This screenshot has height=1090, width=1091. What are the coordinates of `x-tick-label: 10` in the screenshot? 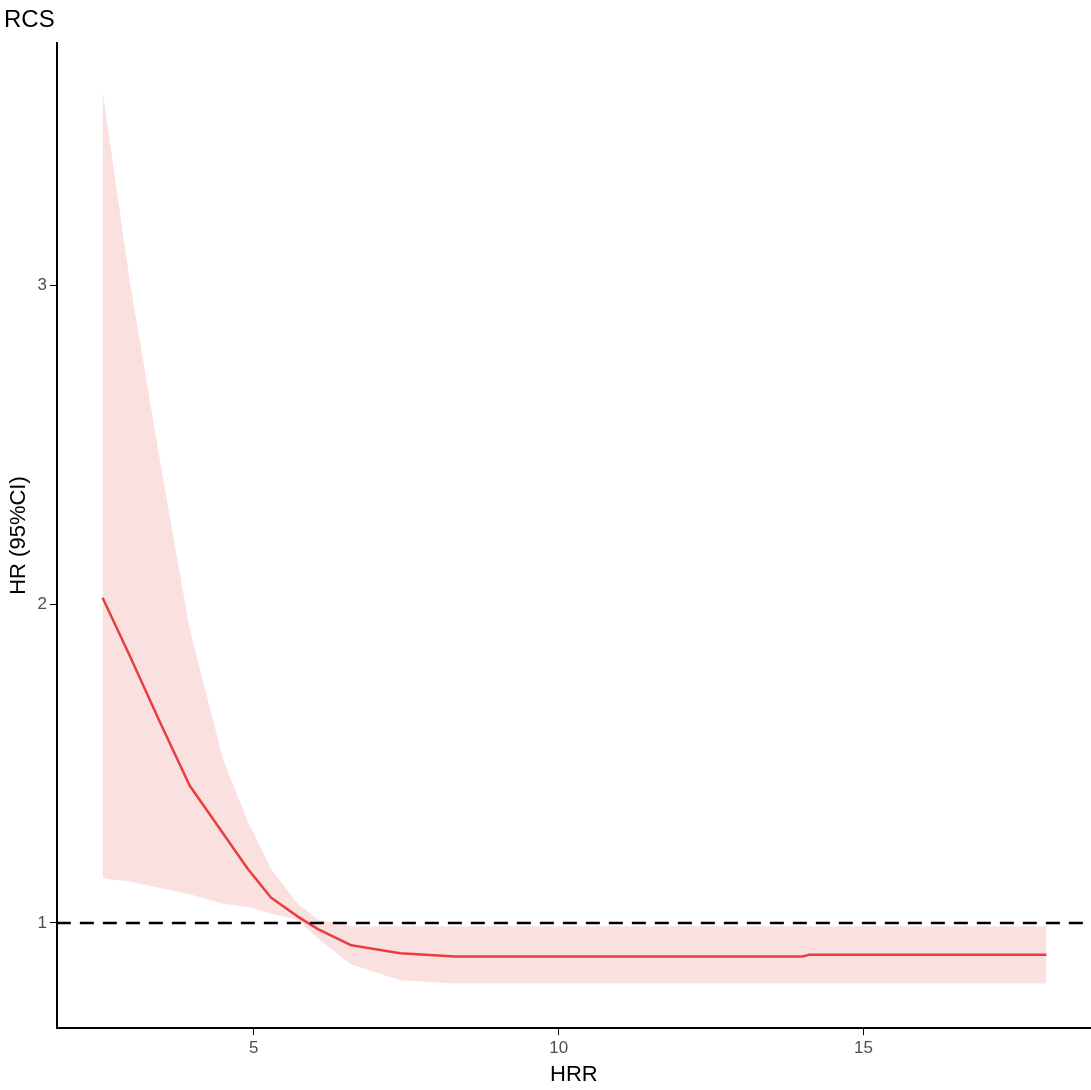 It's located at (559, 1048).